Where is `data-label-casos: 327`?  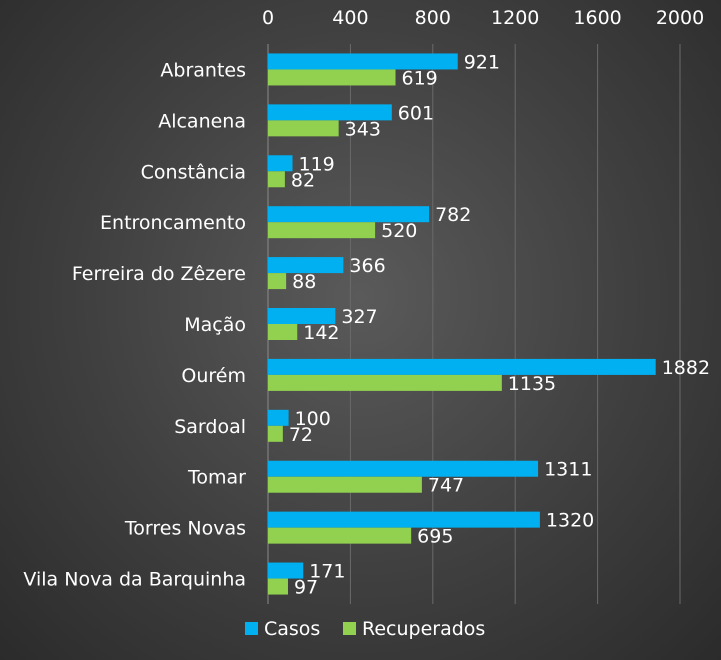
data-label-casos: 327 is located at coordinates (359, 317).